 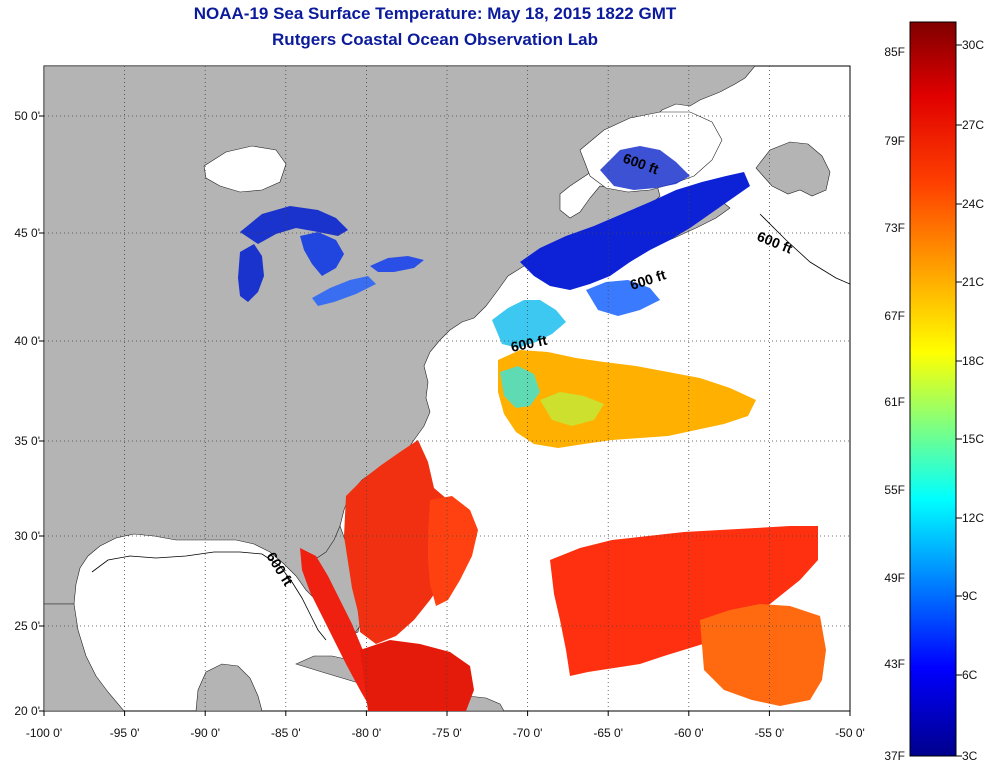 I want to click on newfoundland-land, so click(x=793, y=169).